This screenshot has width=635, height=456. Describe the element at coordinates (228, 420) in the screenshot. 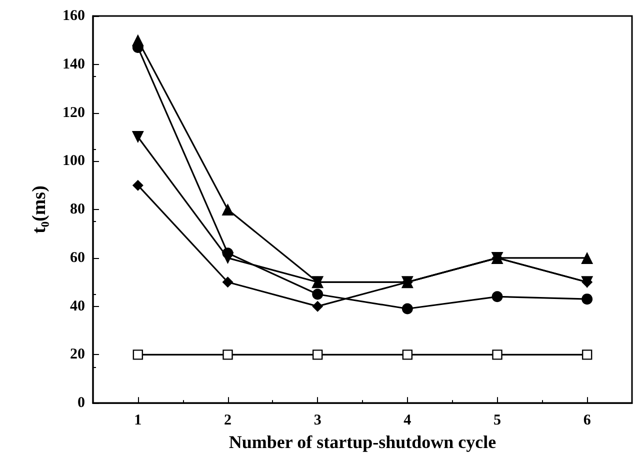

I see `x-tick-label: 2` at that location.